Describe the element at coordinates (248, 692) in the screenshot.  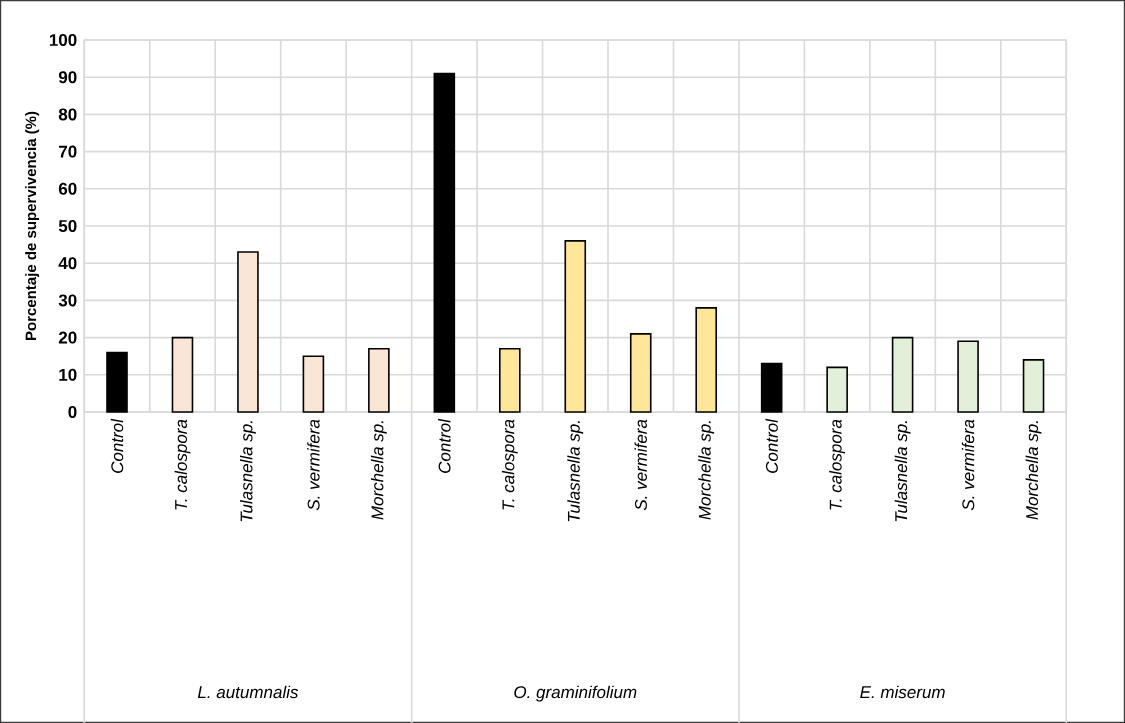
I see `text: L. autumnalis` at that location.